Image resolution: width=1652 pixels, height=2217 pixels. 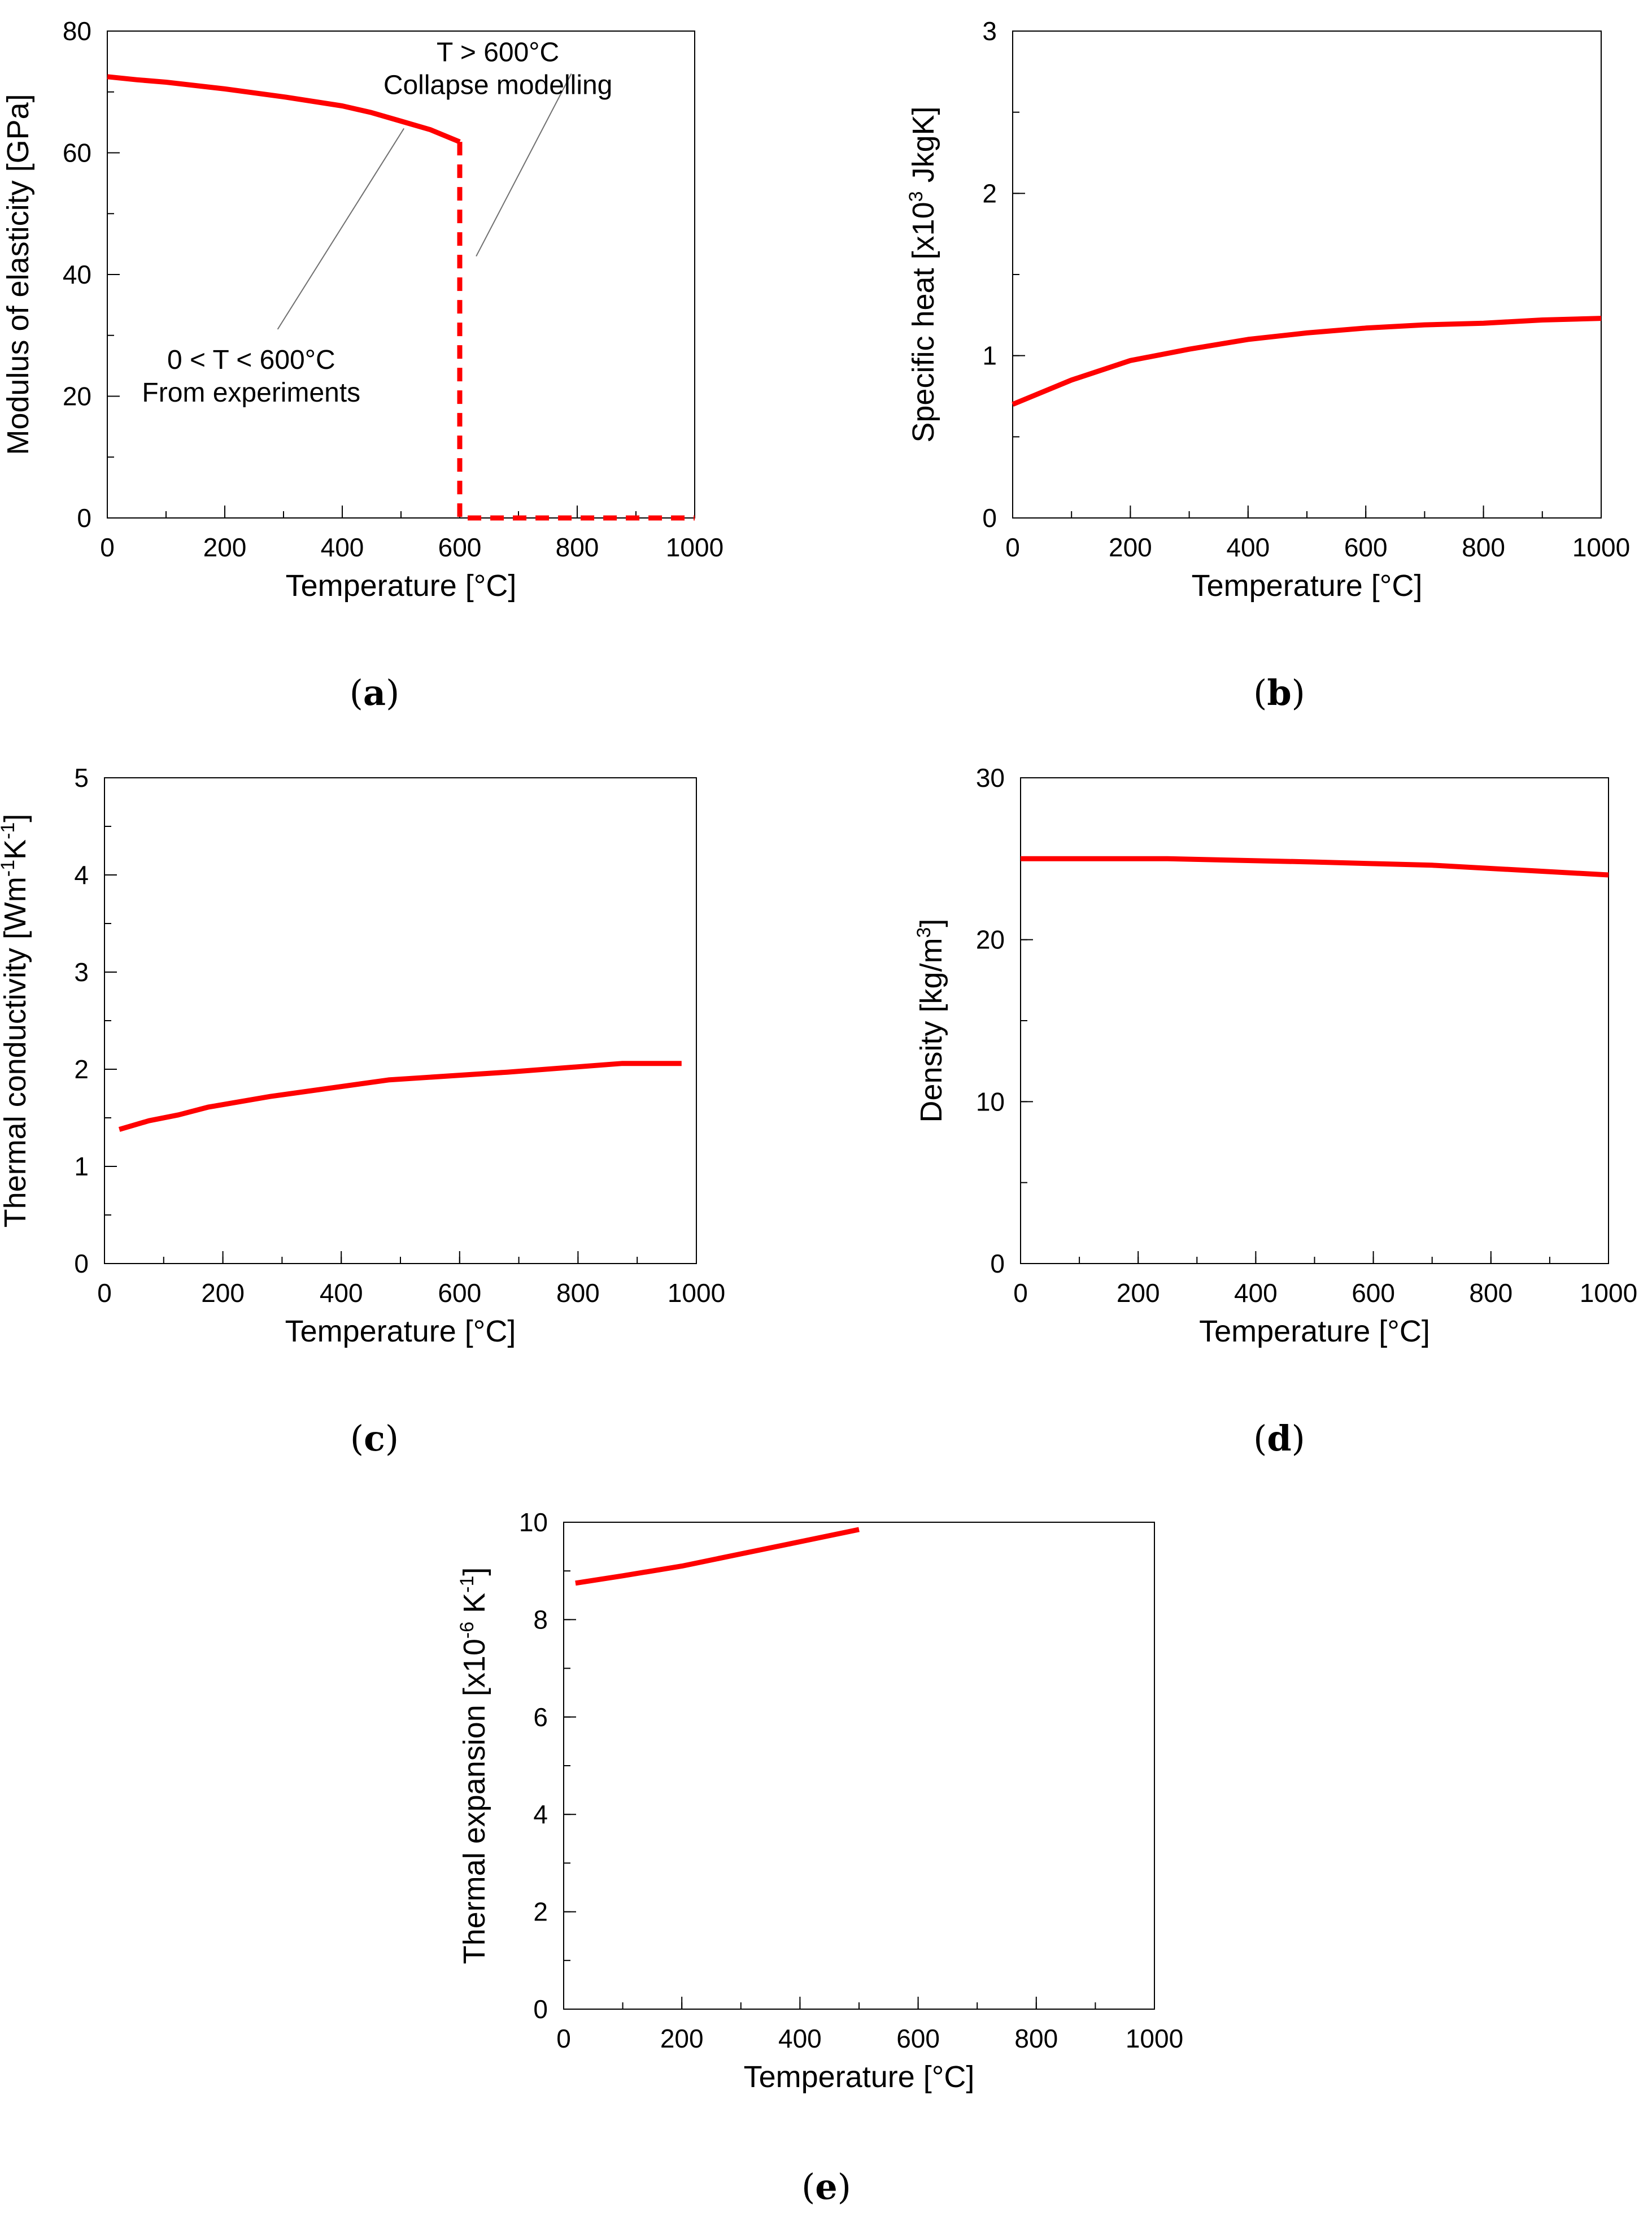 What do you see at coordinates (1307, 361) in the screenshot?
I see `series-line-specific-heat` at bounding box center [1307, 361].